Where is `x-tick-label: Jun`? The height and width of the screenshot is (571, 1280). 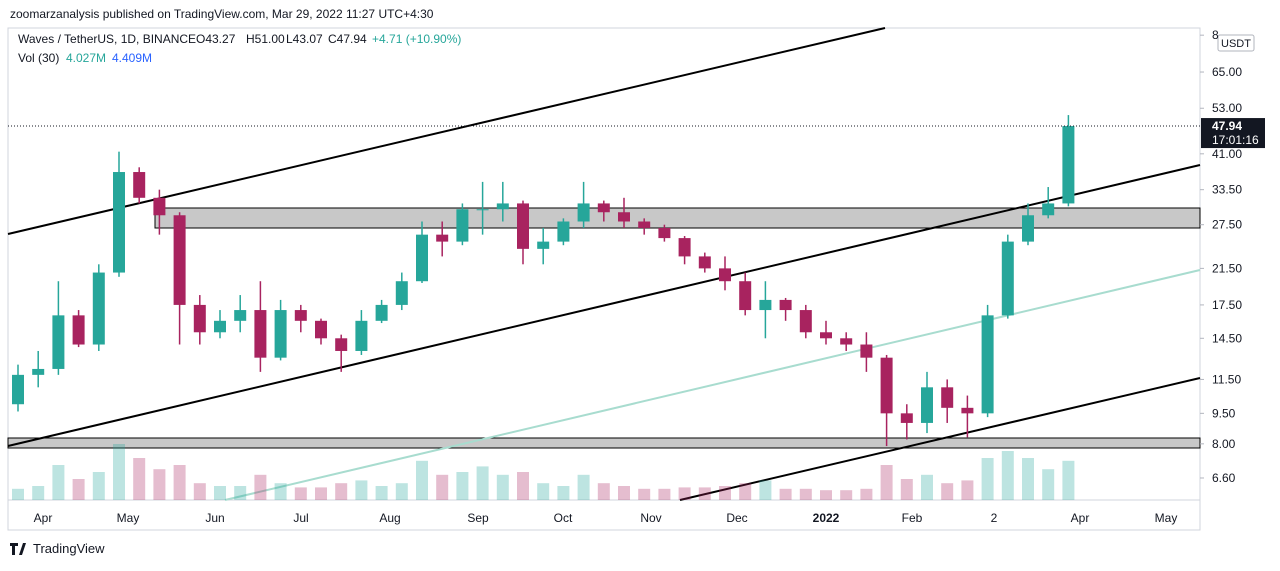 x-tick-label: Jun is located at coordinates (214, 518).